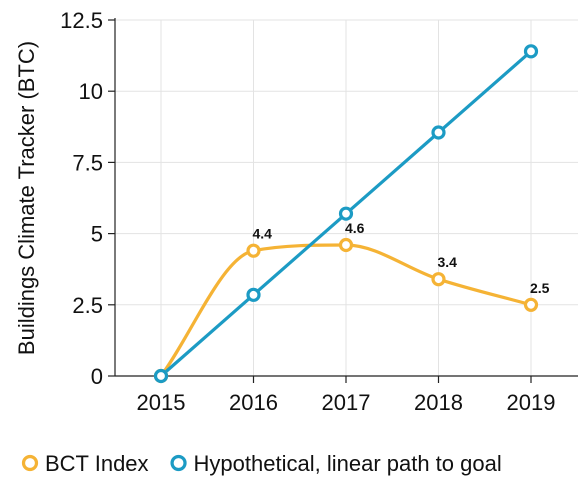  I want to click on data-label: 2.5, so click(540, 288).